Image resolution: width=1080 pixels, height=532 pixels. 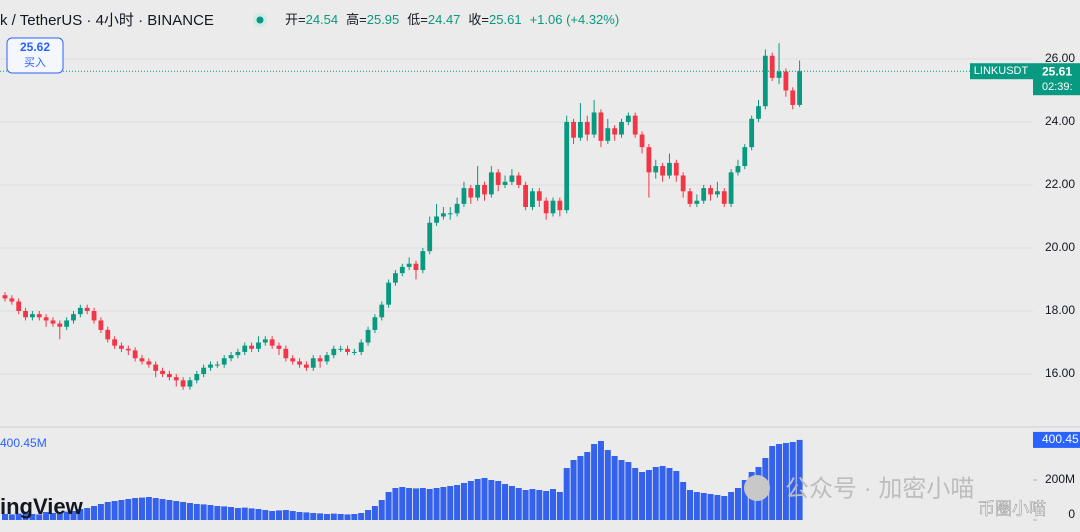 What do you see at coordinates (1060, 184) in the screenshot?
I see `y-tick-label: 22.00` at bounding box center [1060, 184].